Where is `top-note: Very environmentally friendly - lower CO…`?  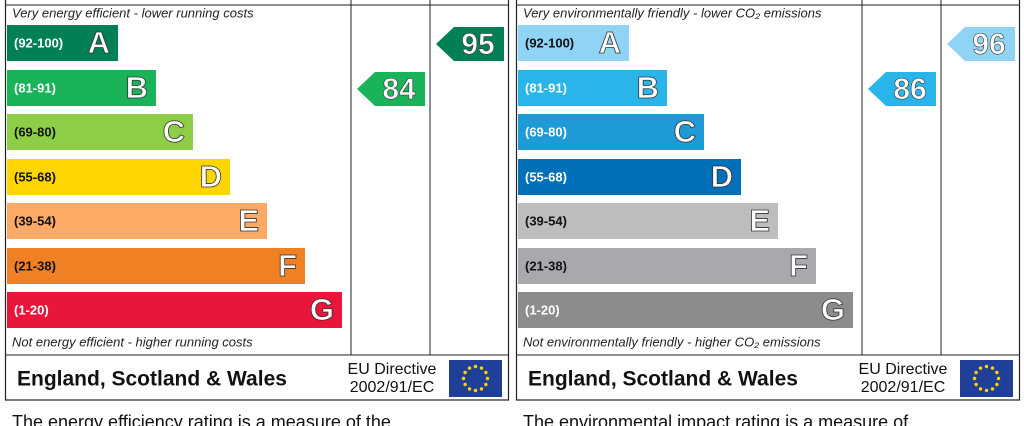 top-note: Very environmentally friendly - lower CO… is located at coordinates (672, 12).